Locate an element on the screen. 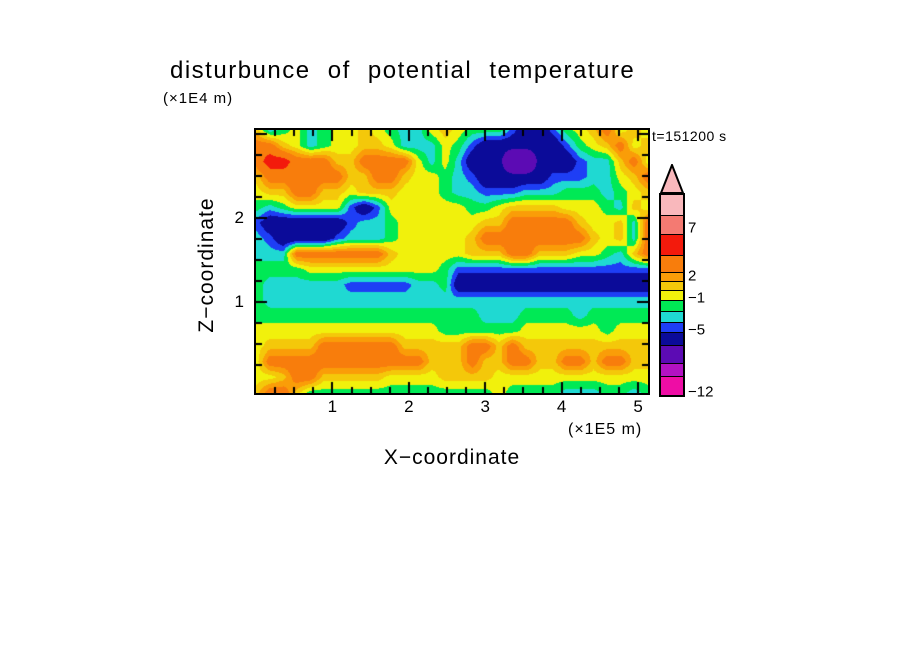 Image resolution: width=904 pixels, height=654 pixels. x-axis-label: X−coordinate is located at coordinates (452, 457).